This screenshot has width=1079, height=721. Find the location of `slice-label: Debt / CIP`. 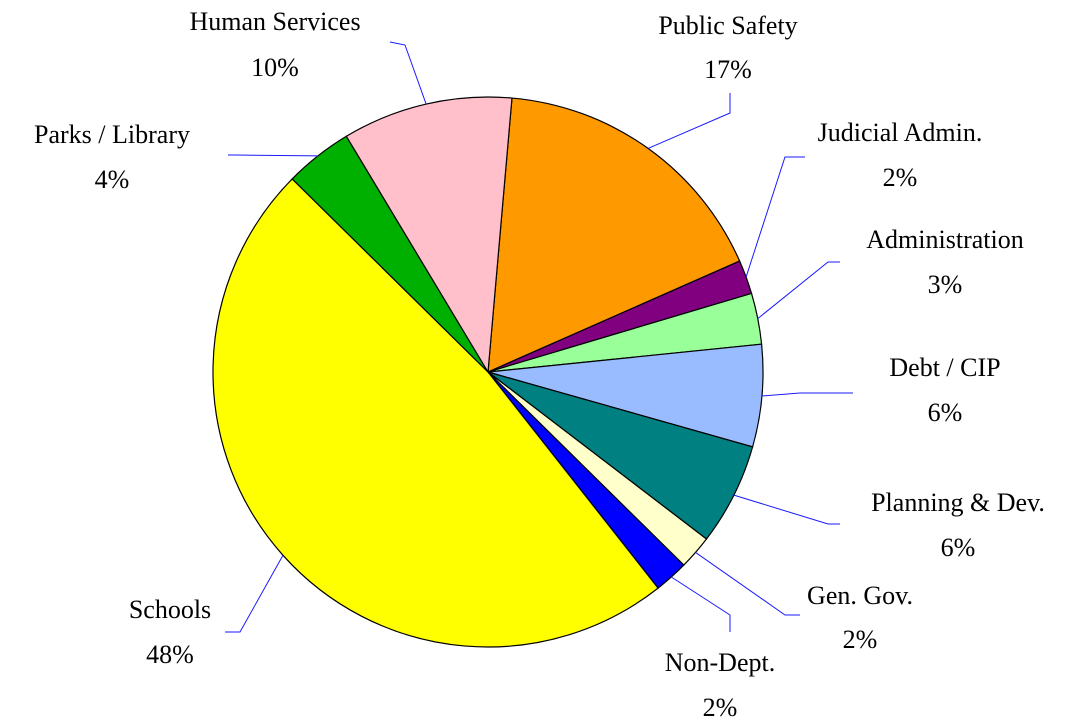

slice-label: Debt / CIP is located at coordinates (944, 367).